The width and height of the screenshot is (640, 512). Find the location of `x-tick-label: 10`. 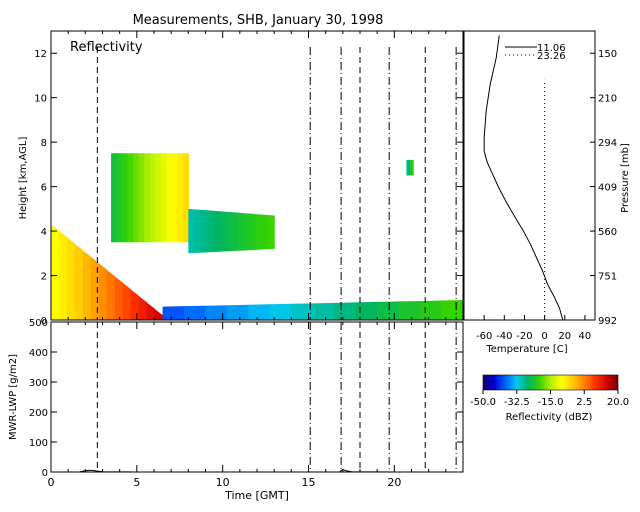

x-tick-label: 10 is located at coordinates (223, 482).